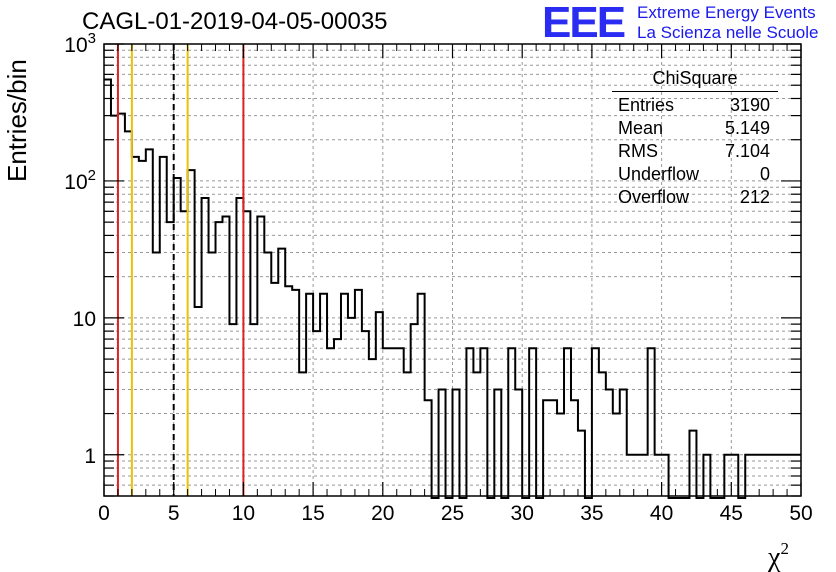  I want to click on y-tick-label: 1, so click(90, 456).